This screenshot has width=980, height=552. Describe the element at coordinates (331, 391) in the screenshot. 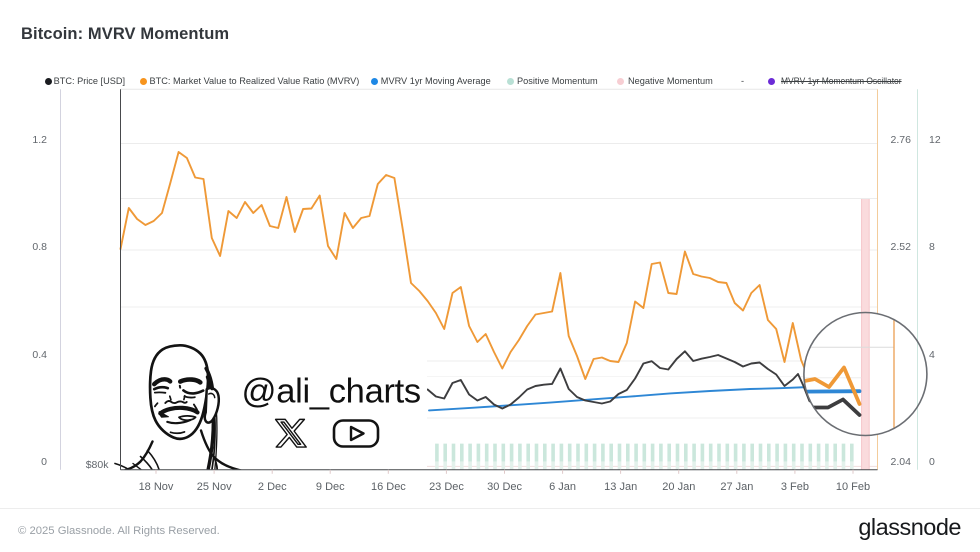

I see `svg-text: @ali_charts` at that location.